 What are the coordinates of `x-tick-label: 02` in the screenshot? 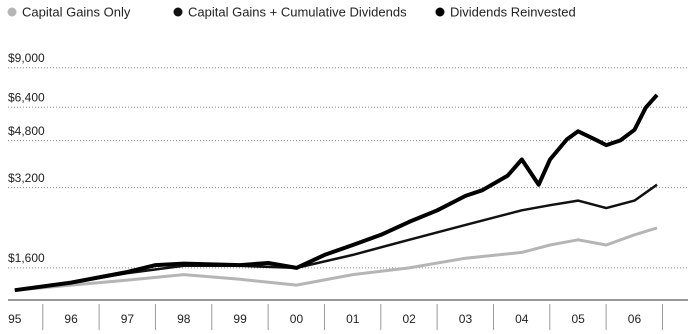 It's located at (409, 319).